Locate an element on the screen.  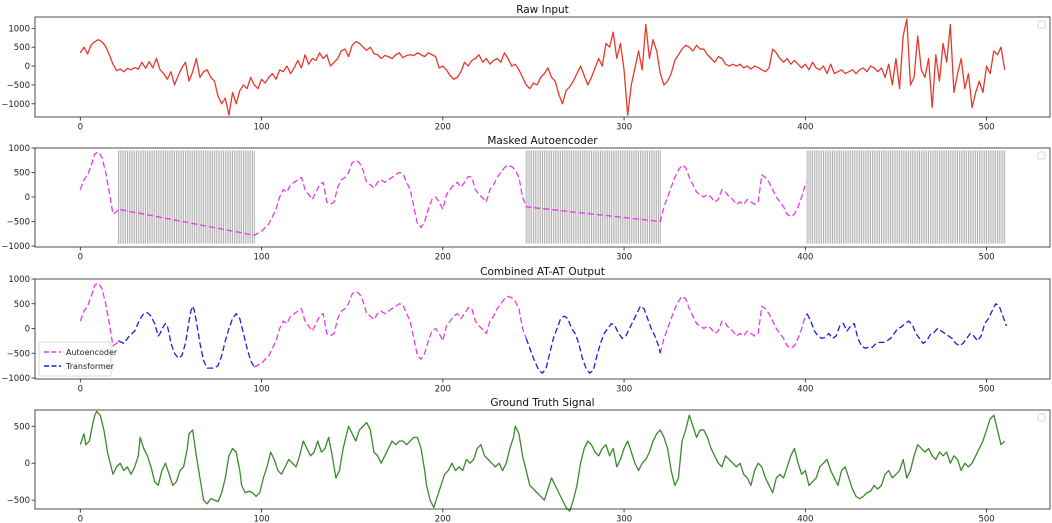
raw-input-title: Raw Input is located at coordinates (542, 10).